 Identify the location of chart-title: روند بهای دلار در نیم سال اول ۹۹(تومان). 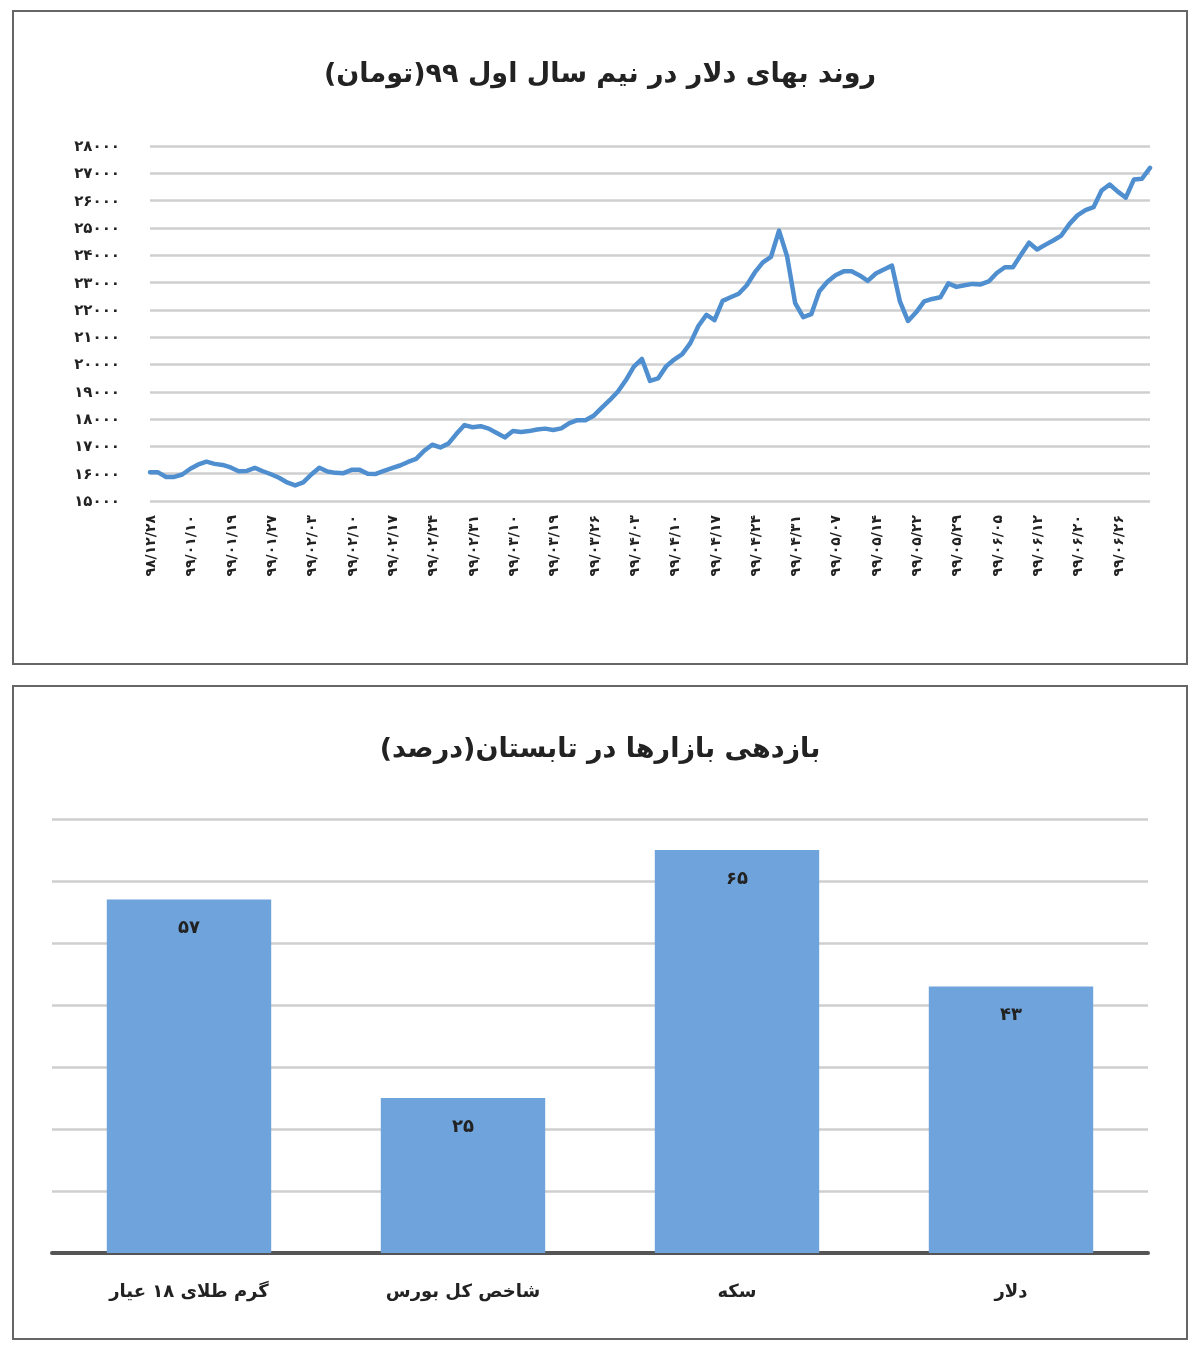
(600, 73).